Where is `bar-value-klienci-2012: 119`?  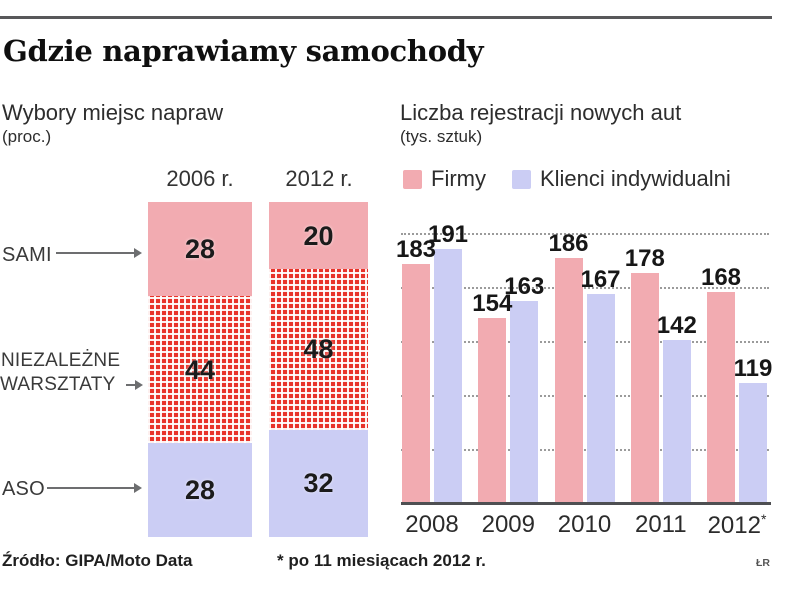
bar-value-klienci-2012: 119 is located at coordinates (753, 368).